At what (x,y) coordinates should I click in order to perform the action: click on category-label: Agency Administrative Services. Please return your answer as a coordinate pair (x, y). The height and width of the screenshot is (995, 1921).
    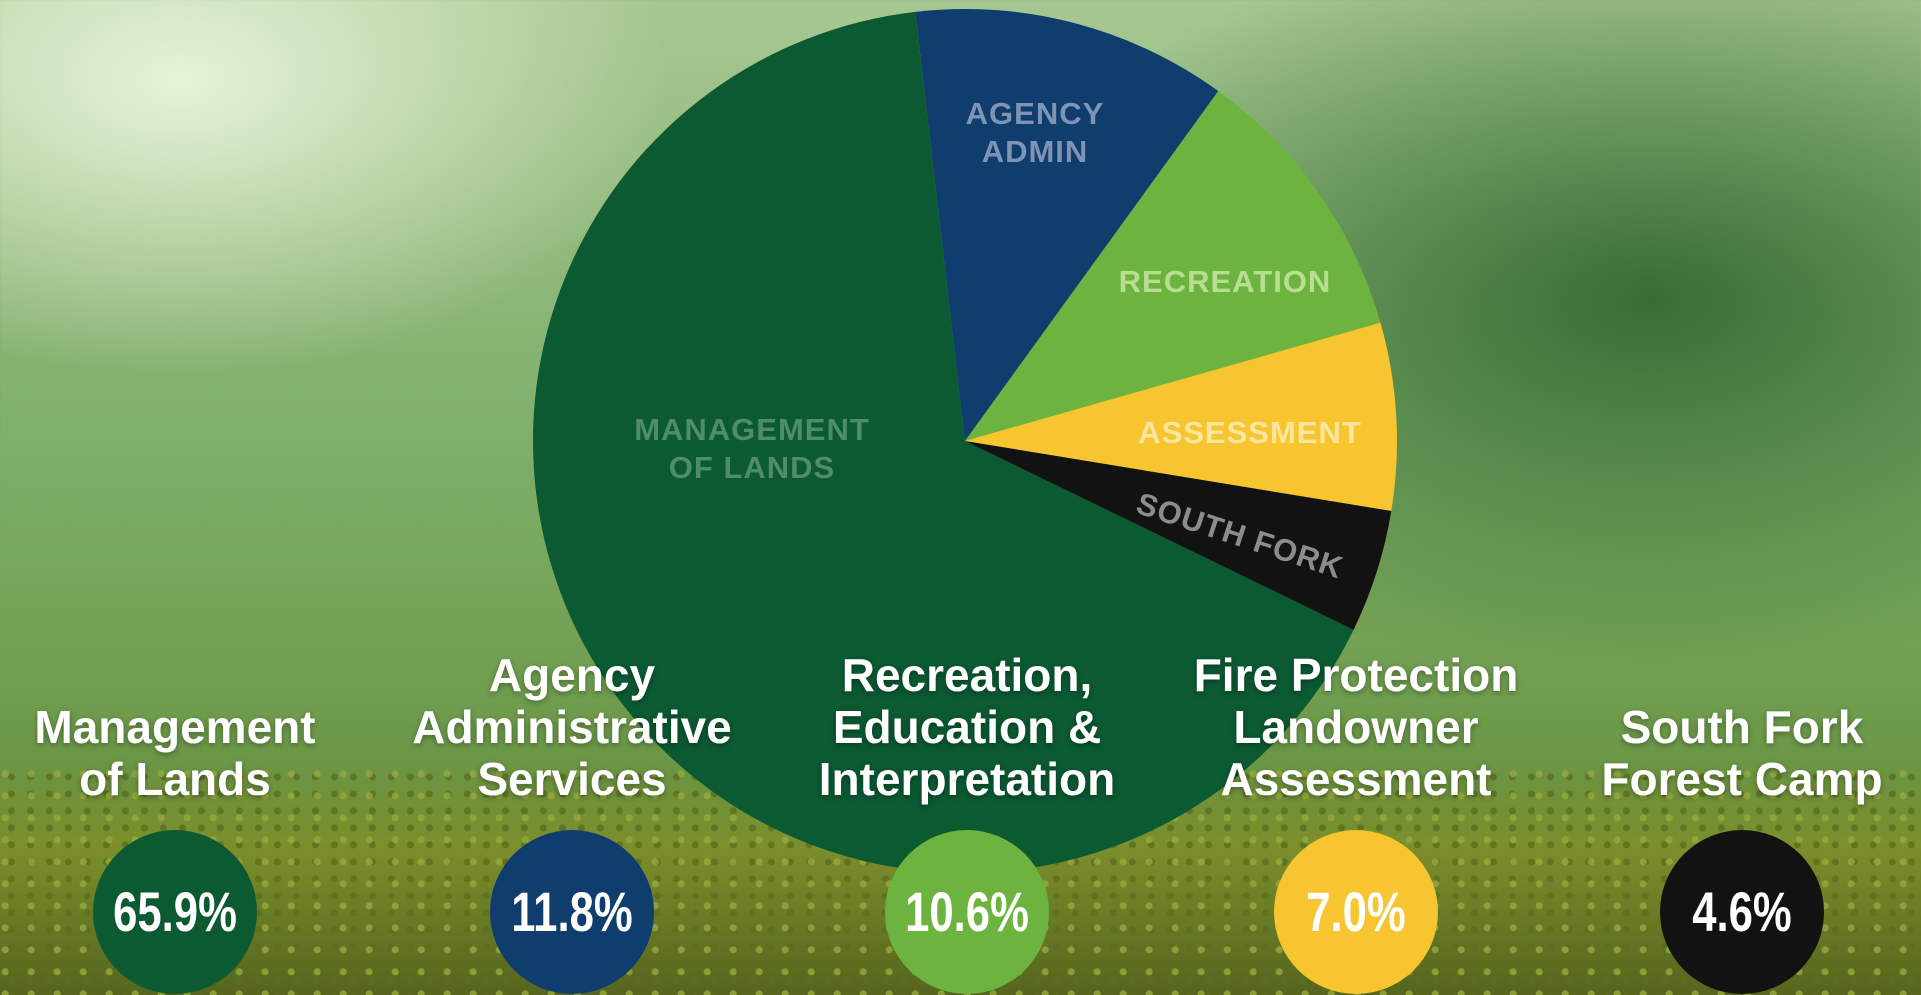
    Looking at the image, I should click on (572, 727).